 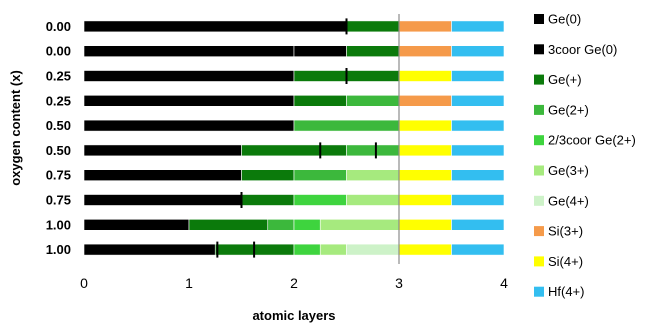 I want to click on legend-label: Ge(0), so click(x=564, y=19).